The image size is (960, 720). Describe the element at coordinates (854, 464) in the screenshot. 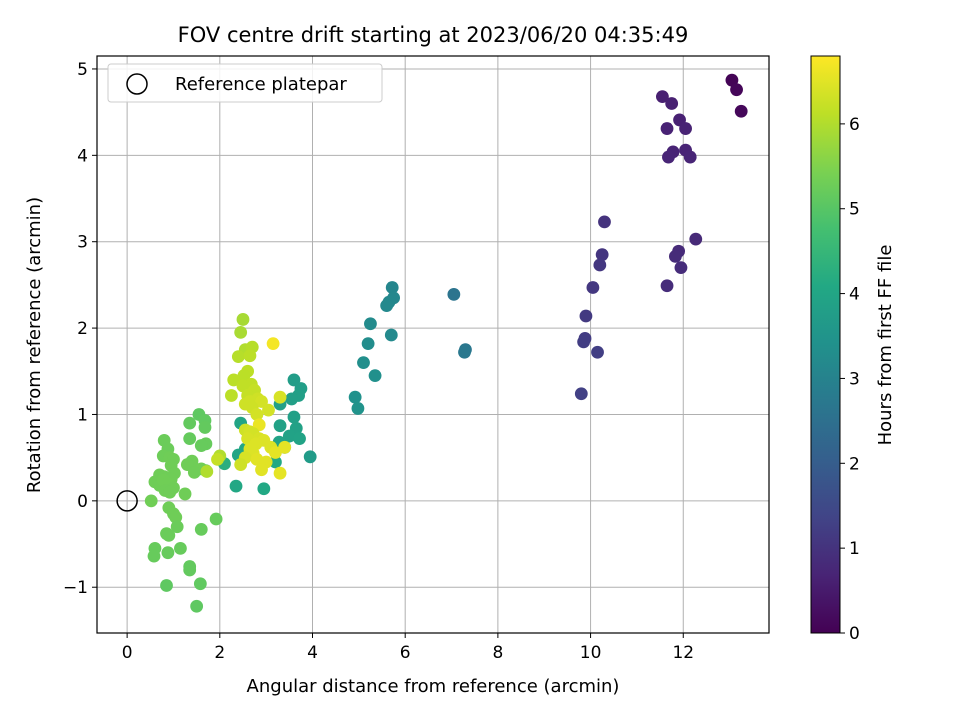

I see `colorbar-tick-label: 2` at that location.